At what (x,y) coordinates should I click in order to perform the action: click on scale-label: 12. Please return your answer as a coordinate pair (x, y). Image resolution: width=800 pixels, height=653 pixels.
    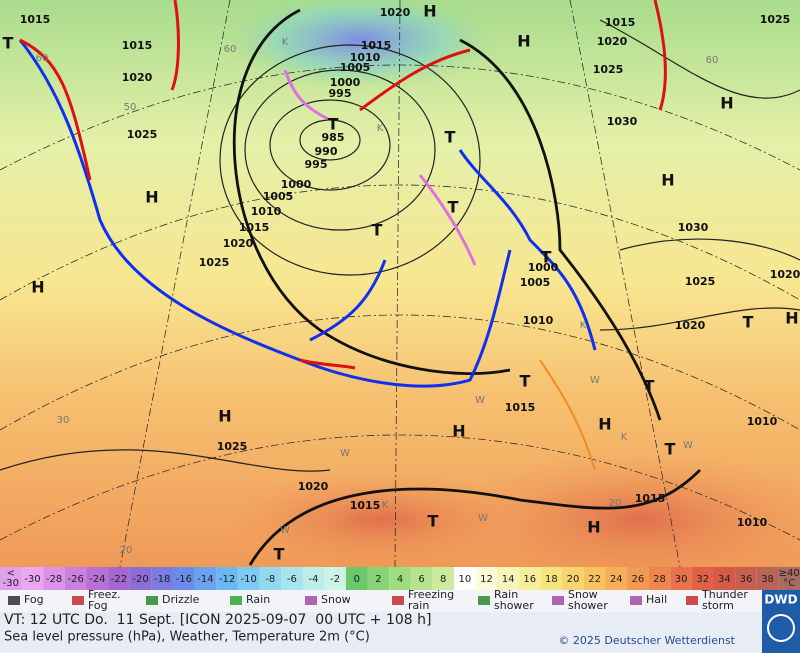
    Looking at the image, I should click on (486, 579).